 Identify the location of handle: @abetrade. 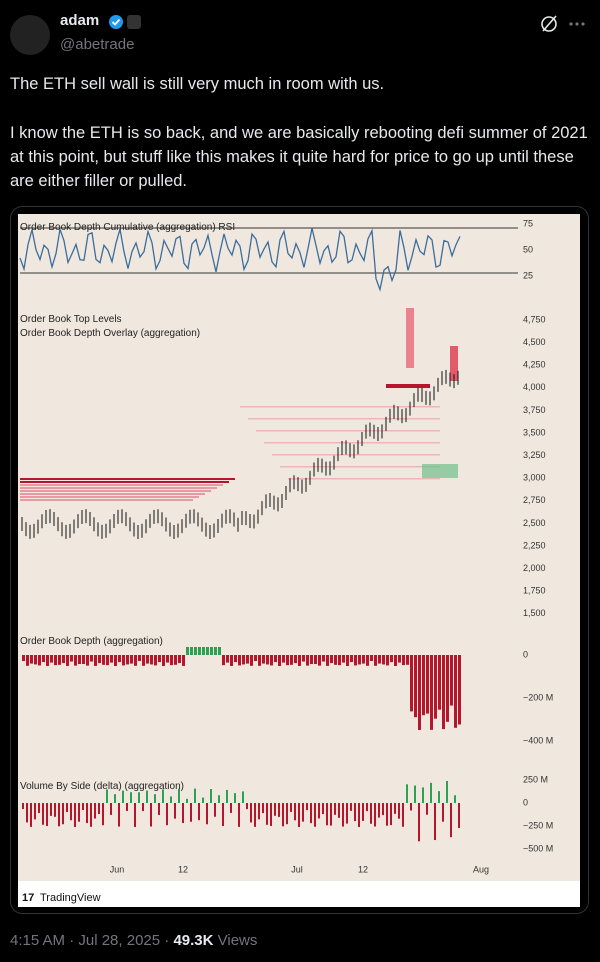
(97, 44).